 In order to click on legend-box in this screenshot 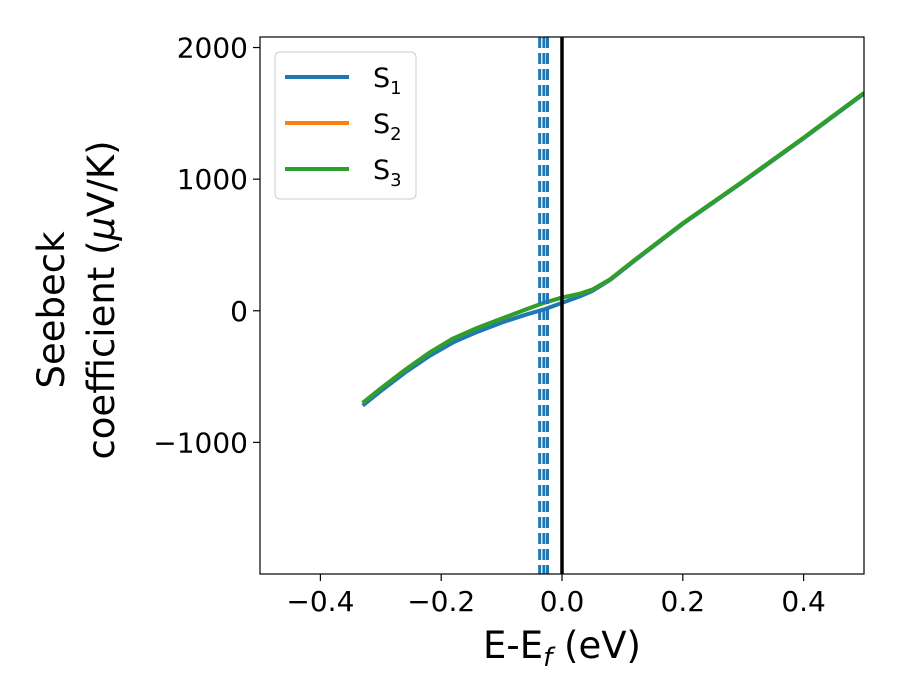, I will do `click(345, 125)`.